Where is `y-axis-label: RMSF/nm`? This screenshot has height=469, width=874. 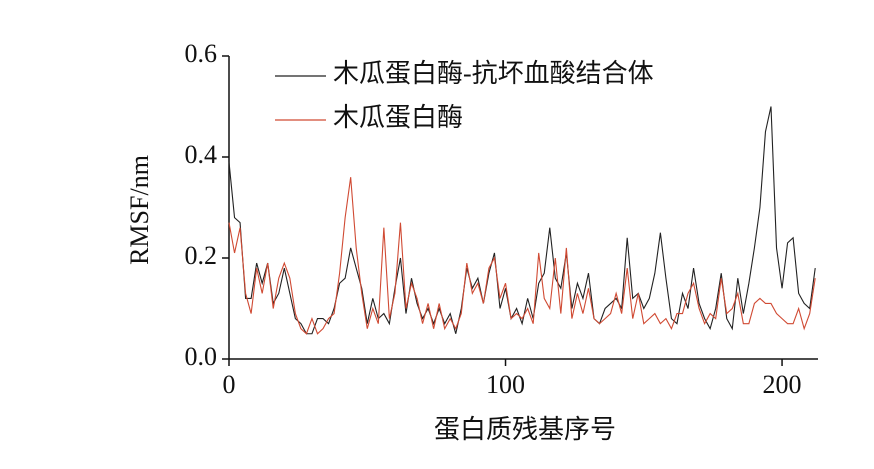
y-axis-label: RMSF/nm is located at coordinates (139, 210).